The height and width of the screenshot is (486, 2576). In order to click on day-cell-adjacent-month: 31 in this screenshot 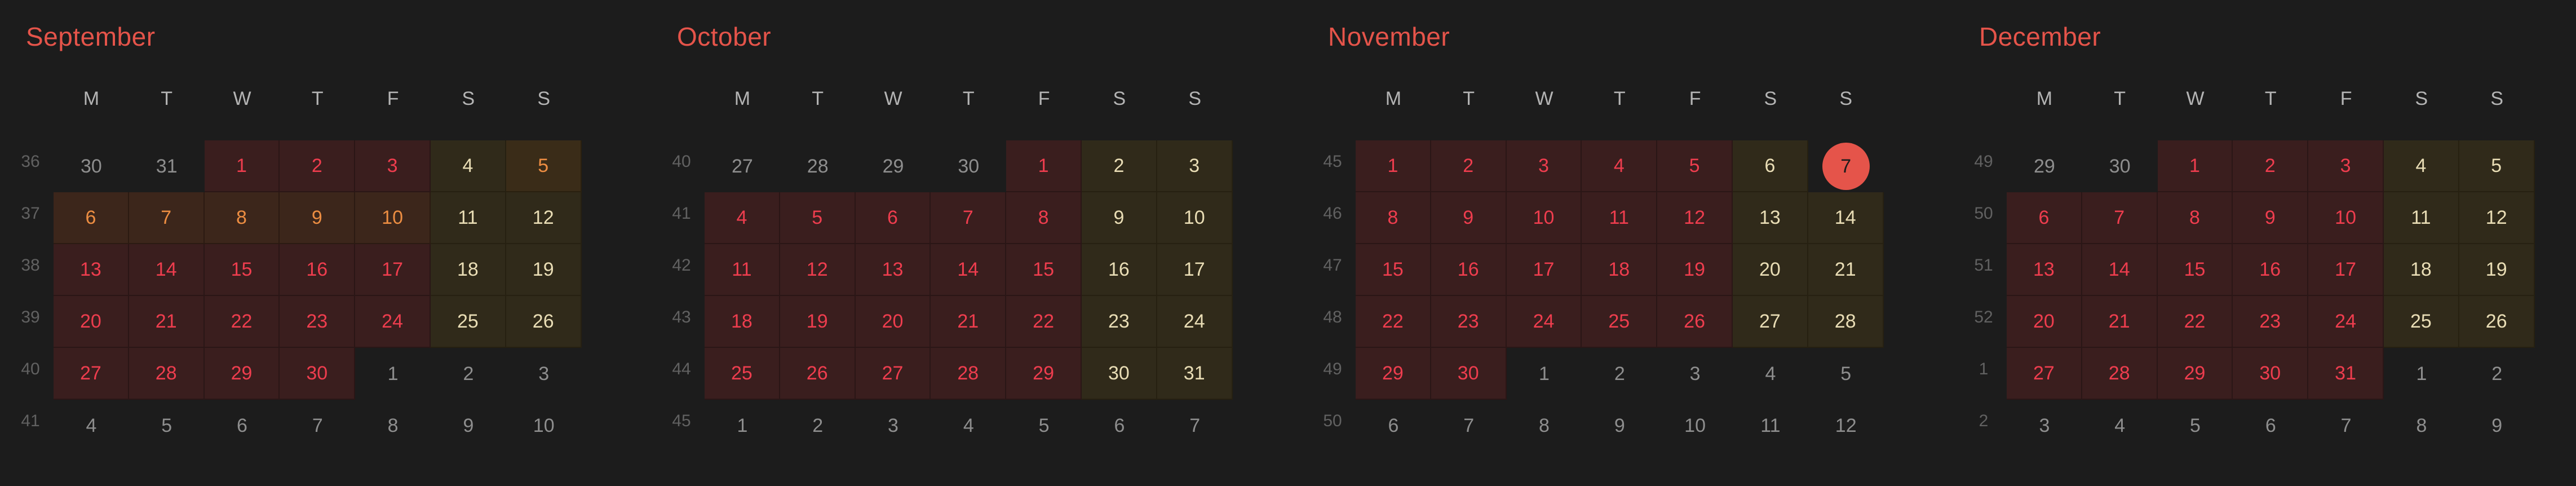, I will do `click(167, 166)`.